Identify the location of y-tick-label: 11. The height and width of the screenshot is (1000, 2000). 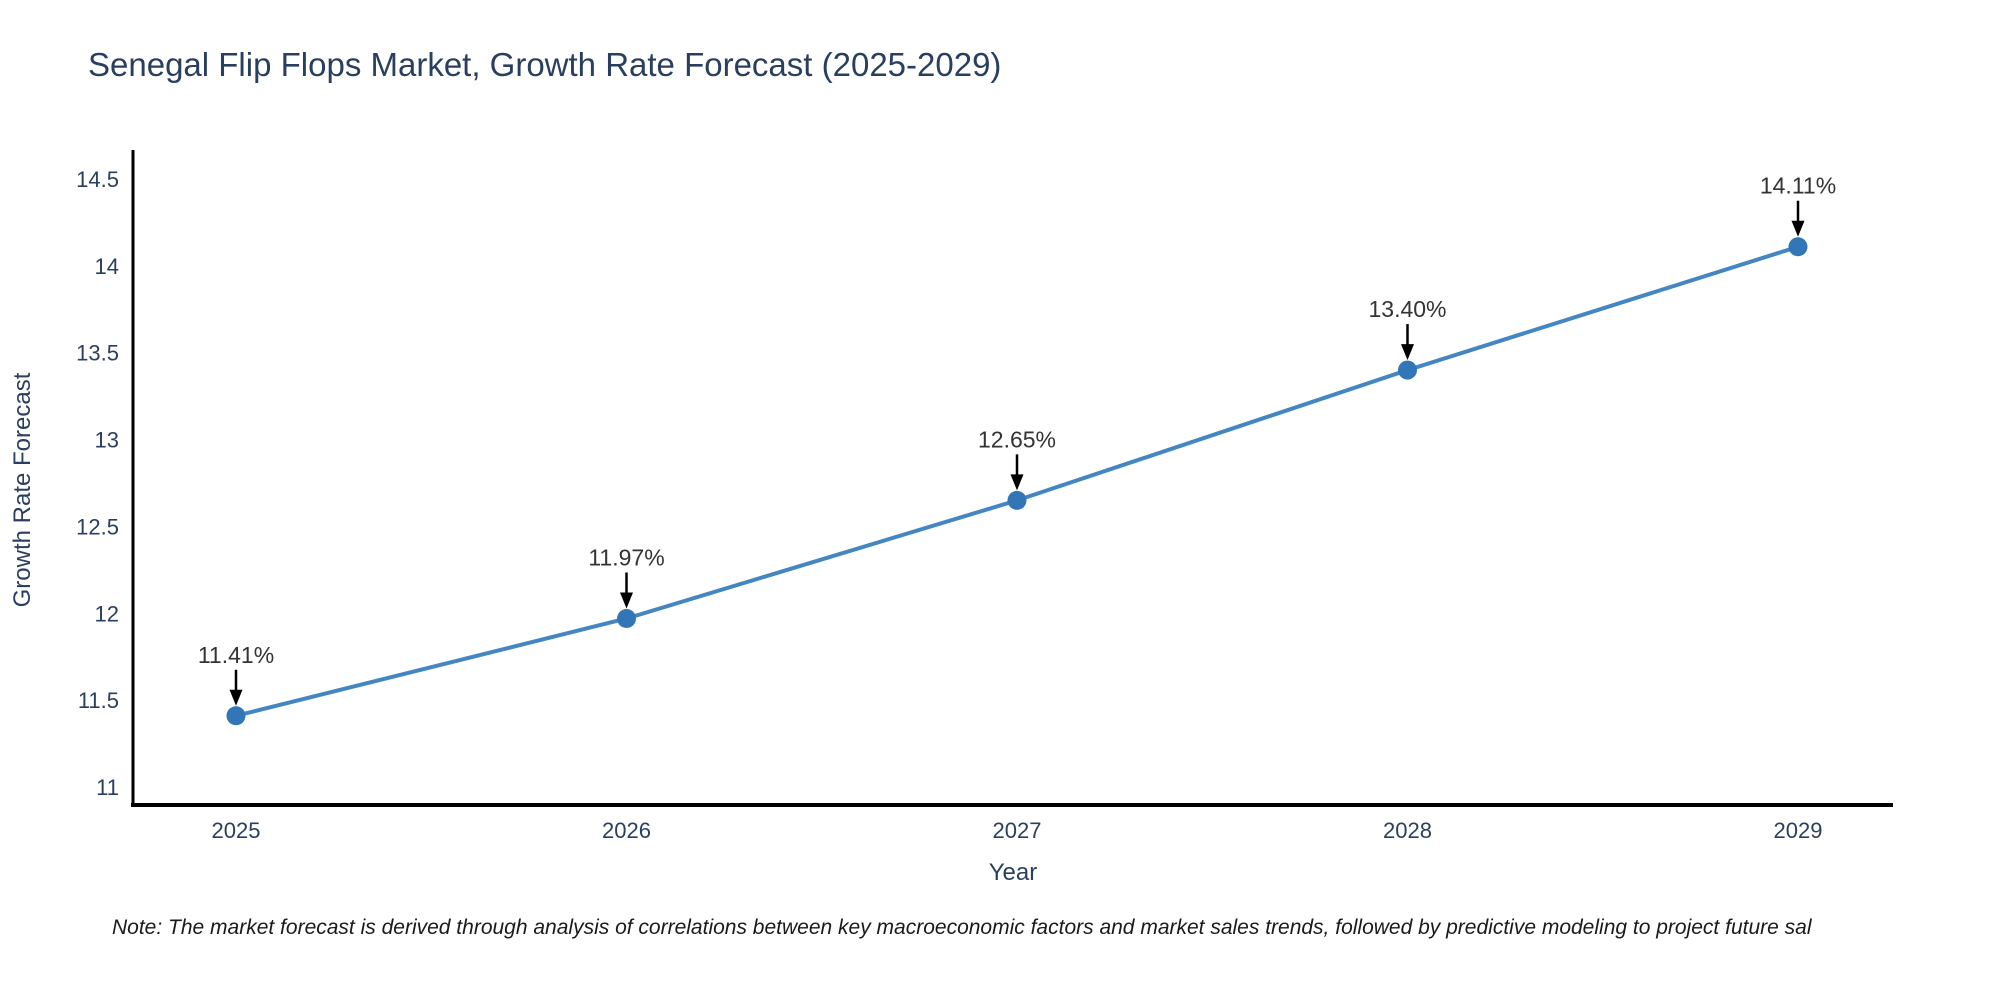
(107, 787).